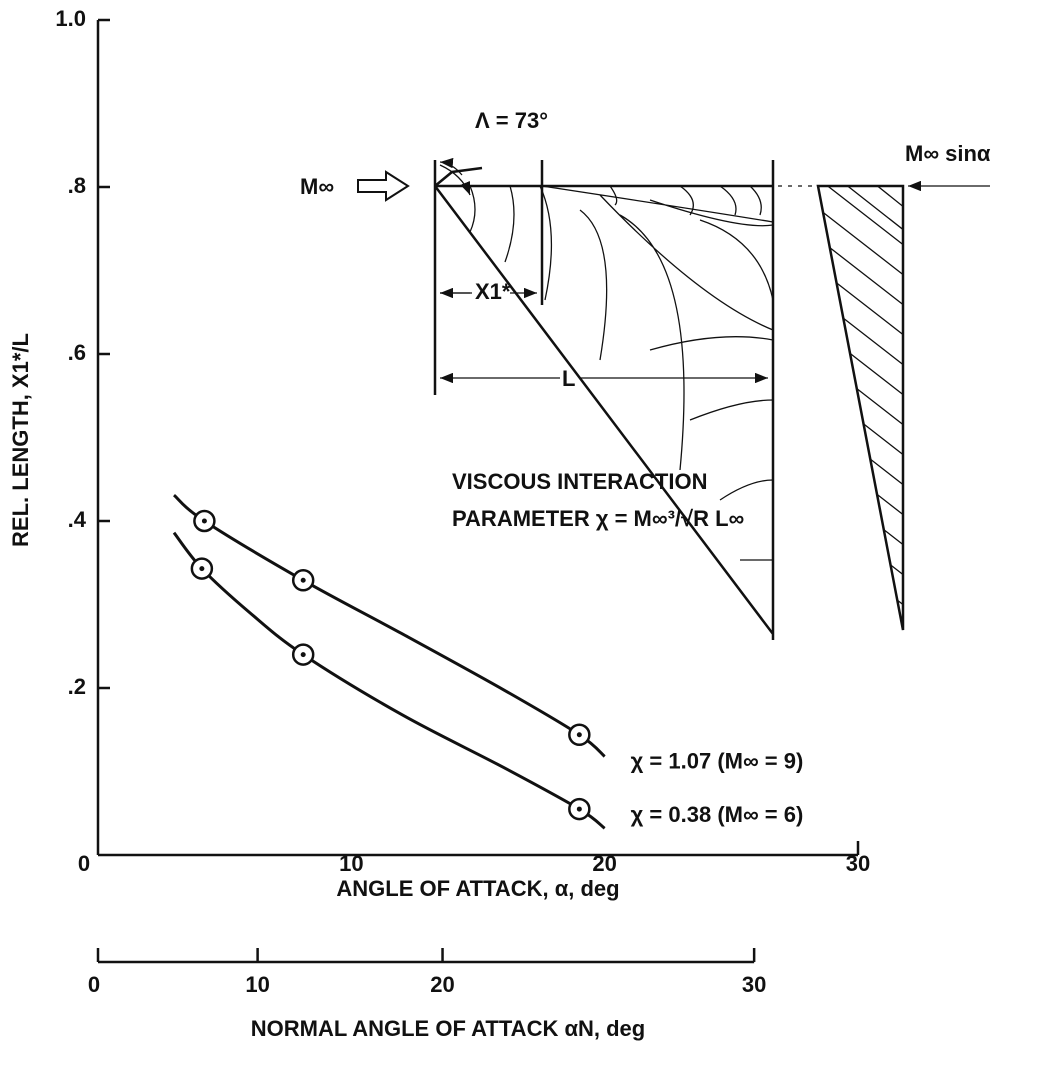 The width and height of the screenshot is (1058, 1083). Describe the element at coordinates (948, 153) in the screenshot. I see `crossflow-label: M∞ sinα` at that location.